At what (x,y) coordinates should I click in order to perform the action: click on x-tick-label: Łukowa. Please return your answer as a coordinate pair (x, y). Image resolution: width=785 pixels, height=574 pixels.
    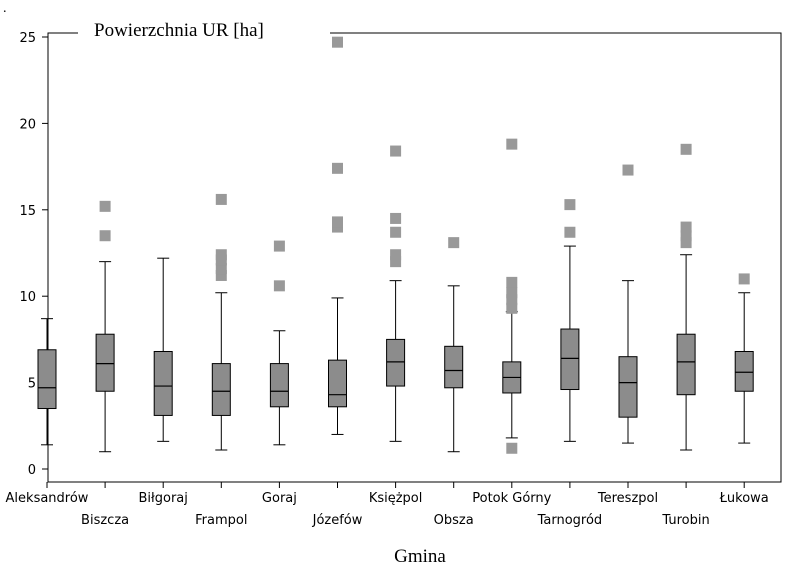
    Looking at the image, I should click on (744, 498).